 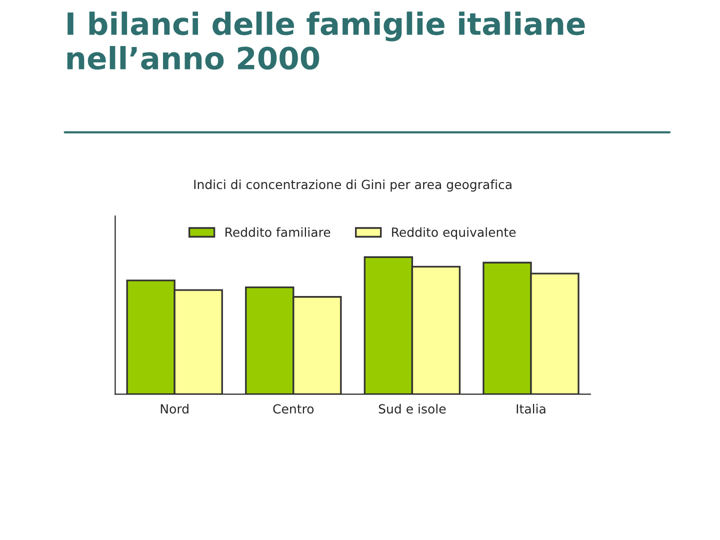 I want to click on chart-subtitle: Indici di concentrazione di Gini per area geografica, so click(x=353, y=186).